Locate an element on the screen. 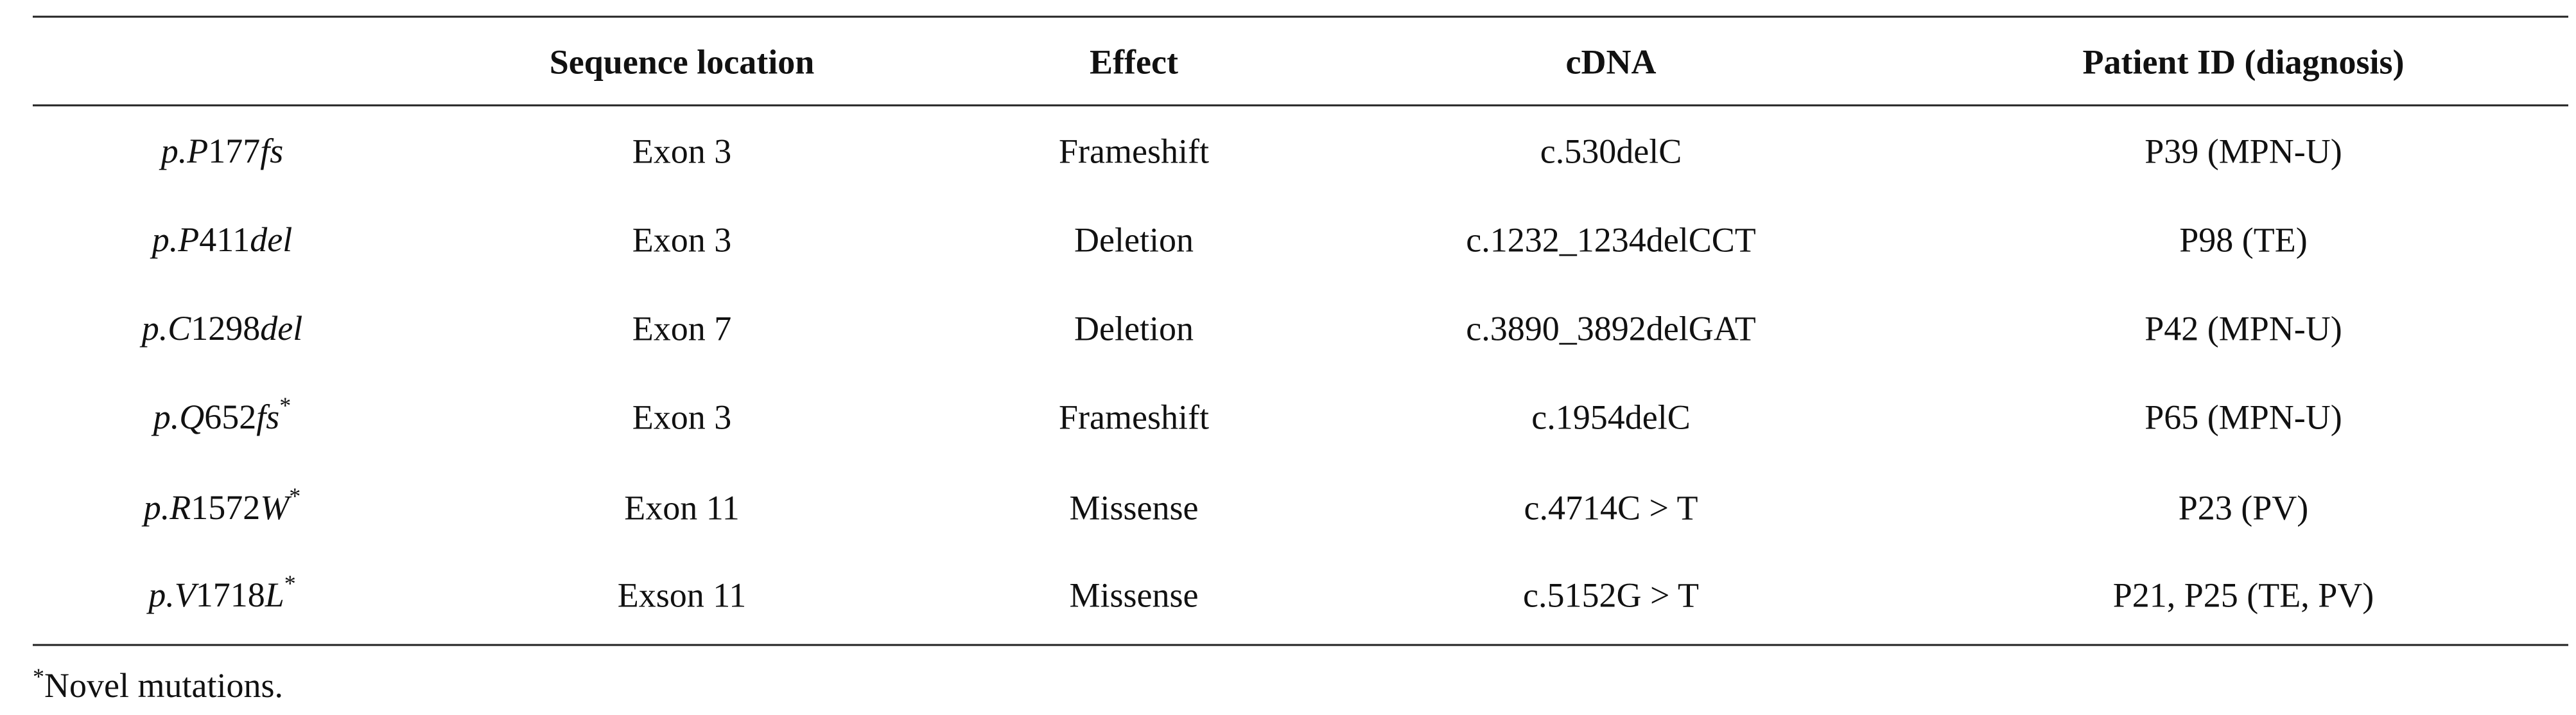  mutation-name: p.C1298del is located at coordinates (221, 328).